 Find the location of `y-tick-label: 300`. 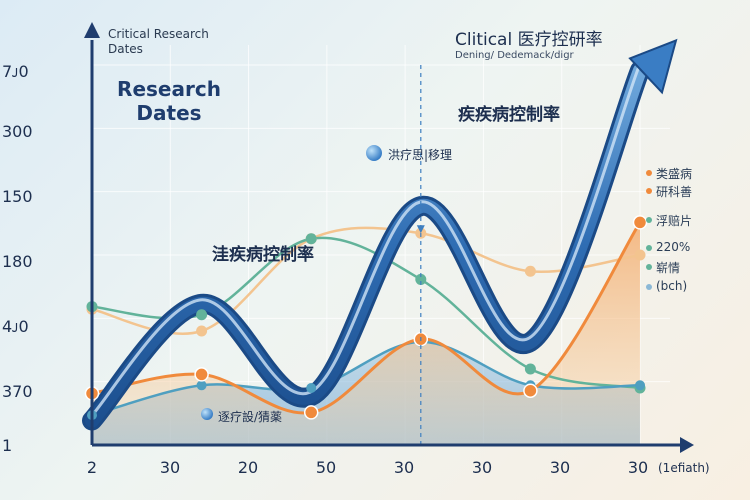

y-tick-label: 300 is located at coordinates (17, 131).